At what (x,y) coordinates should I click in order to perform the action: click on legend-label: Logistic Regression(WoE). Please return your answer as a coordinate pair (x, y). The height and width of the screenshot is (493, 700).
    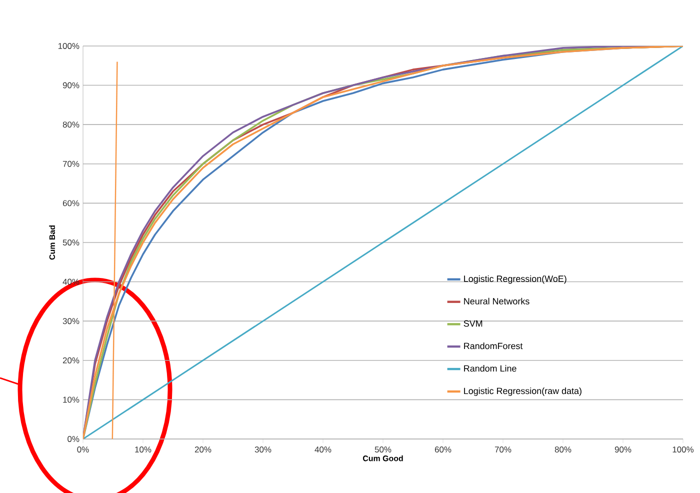
    Looking at the image, I should click on (515, 279).